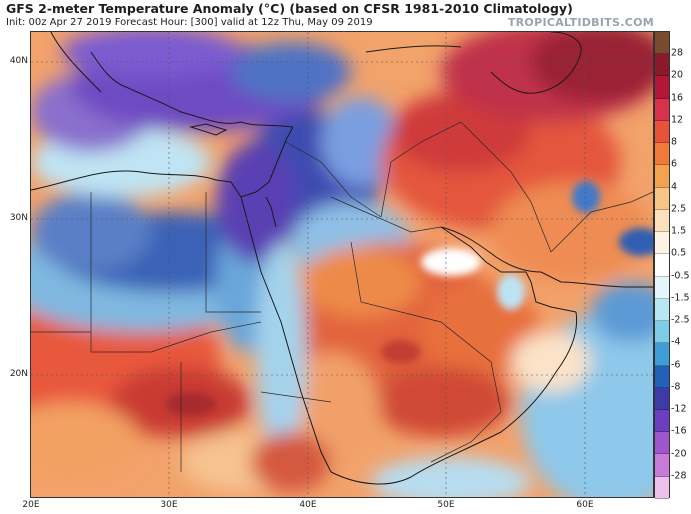 The width and height of the screenshot is (691, 514). I want to click on colorbar-tick-label: 6, so click(674, 164).